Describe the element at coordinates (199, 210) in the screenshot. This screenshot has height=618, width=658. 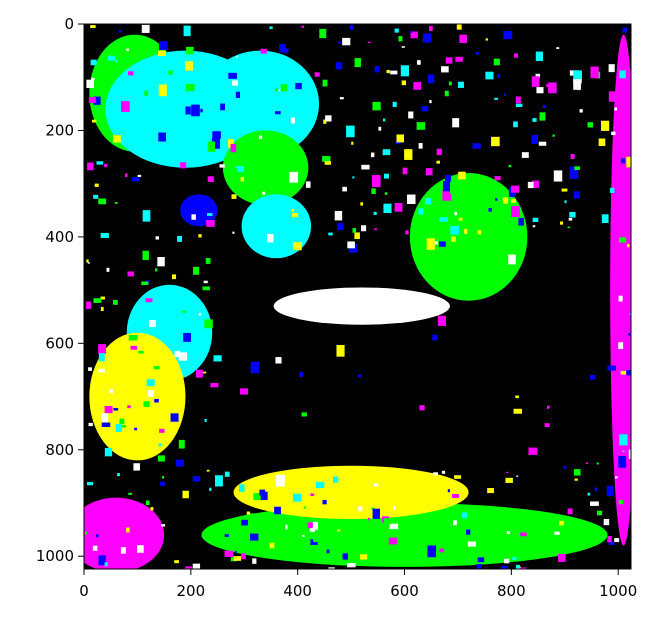
I see `region-blue-left` at that location.